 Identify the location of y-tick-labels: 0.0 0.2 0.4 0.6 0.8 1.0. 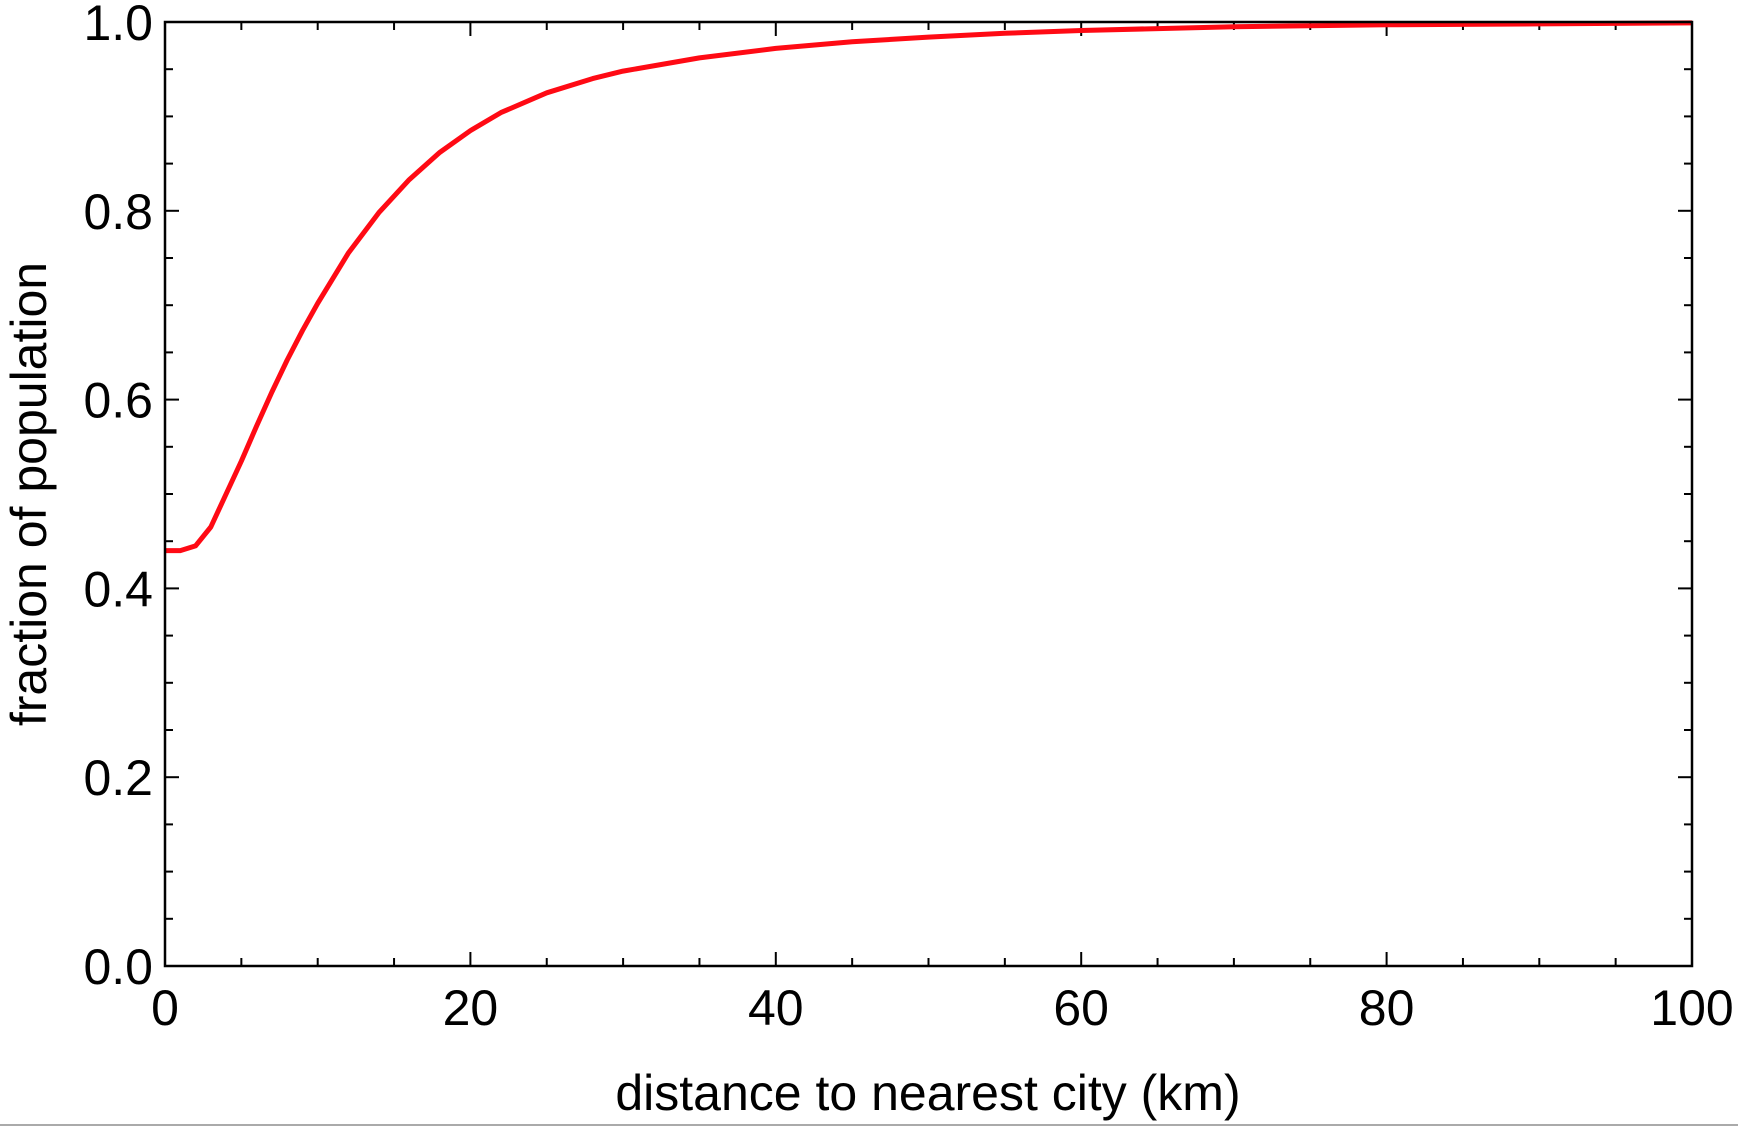
(118, 497).